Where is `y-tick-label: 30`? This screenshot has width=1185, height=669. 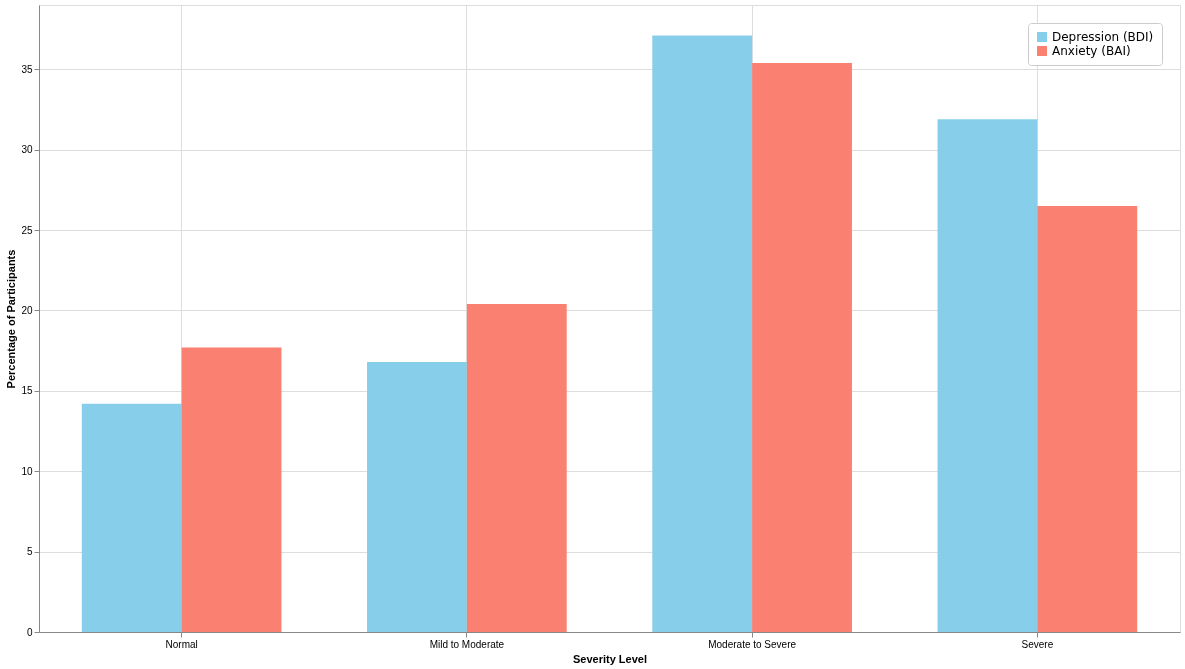
y-tick-label: 30 is located at coordinates (27, 150).